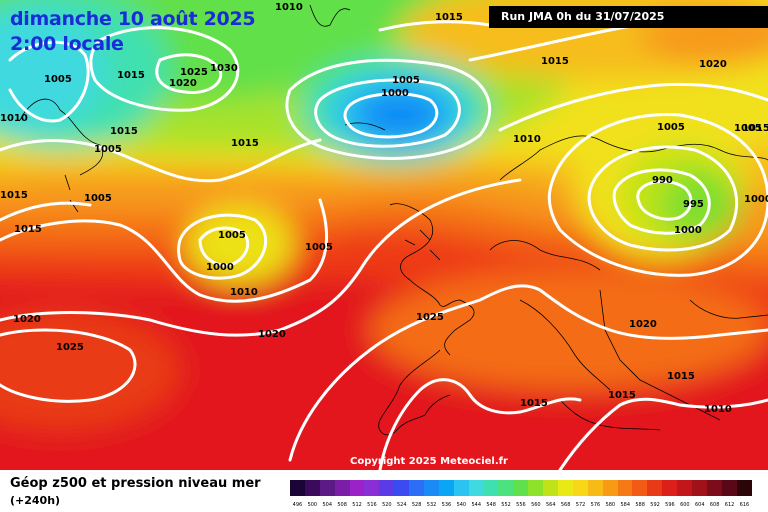  What do you see at coordinates (491, 505) in the screenshot?
I see `legend-tick-label: 548` at bounding box center [491, 505].